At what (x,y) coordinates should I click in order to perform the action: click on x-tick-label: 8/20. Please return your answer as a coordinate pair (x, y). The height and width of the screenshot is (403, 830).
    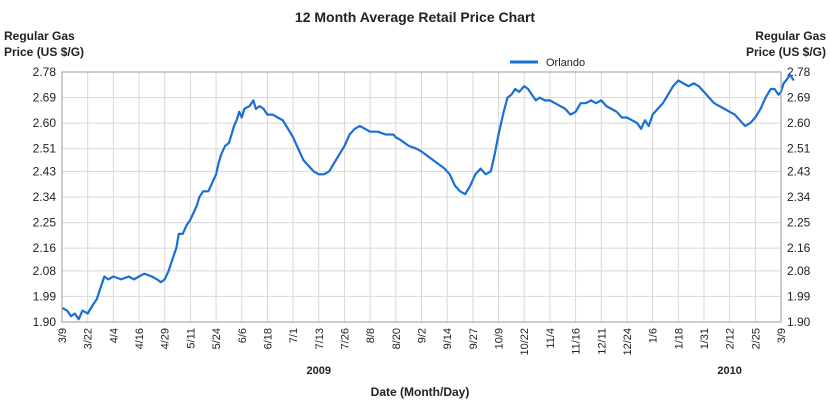
    Looking at the image, I should click on (397, 338).